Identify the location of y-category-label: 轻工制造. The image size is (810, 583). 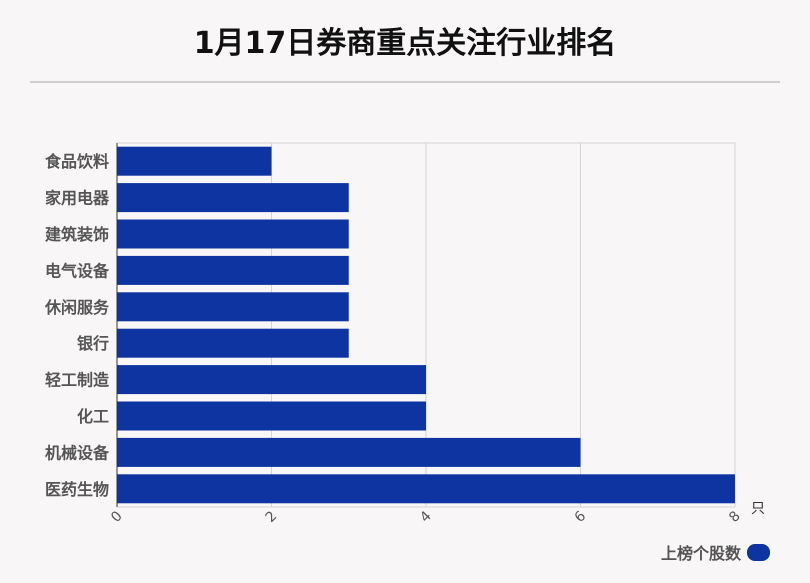
(77, 380).